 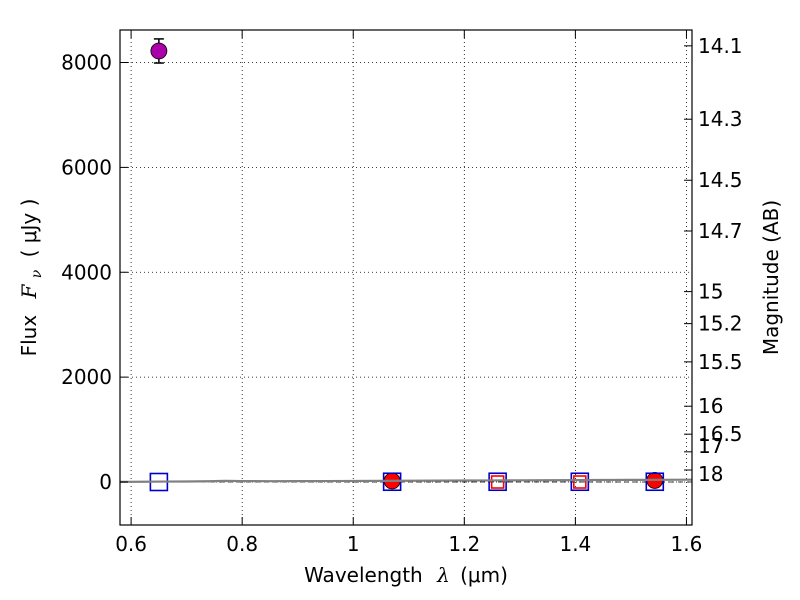 What do you see at coordinates (406, 480) in the screenshot?
I see `spectrum-line` at bounding box center [406, 480].